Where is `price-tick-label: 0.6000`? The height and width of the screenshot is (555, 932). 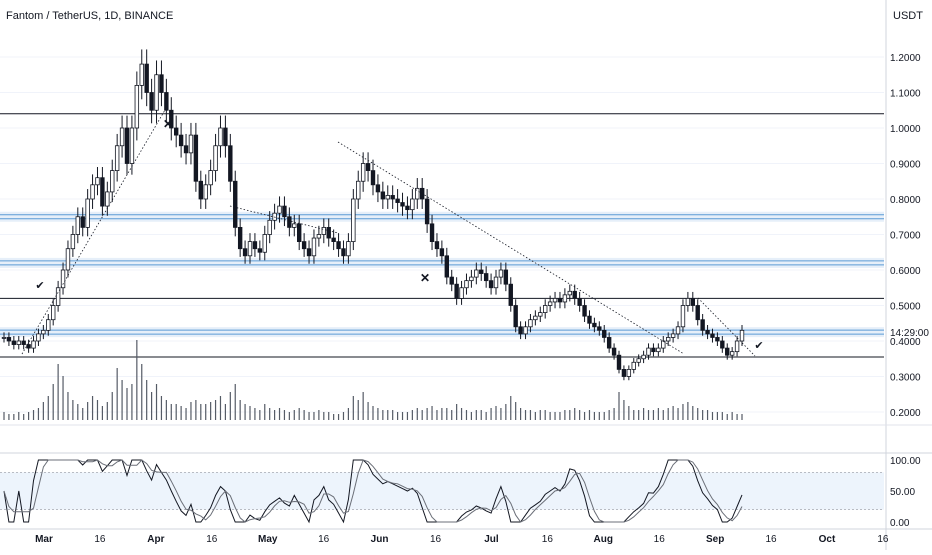 price-tick-label: 0.6000 is located at coordinates (905, 271).